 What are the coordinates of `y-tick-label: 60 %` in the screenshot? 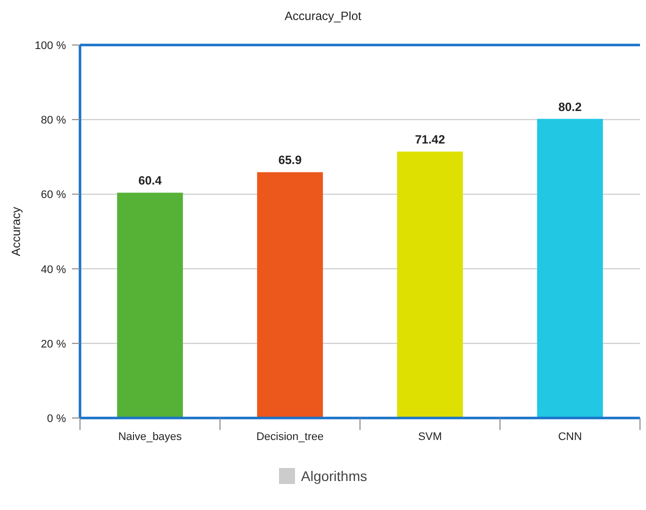 It's located at (53, 195).